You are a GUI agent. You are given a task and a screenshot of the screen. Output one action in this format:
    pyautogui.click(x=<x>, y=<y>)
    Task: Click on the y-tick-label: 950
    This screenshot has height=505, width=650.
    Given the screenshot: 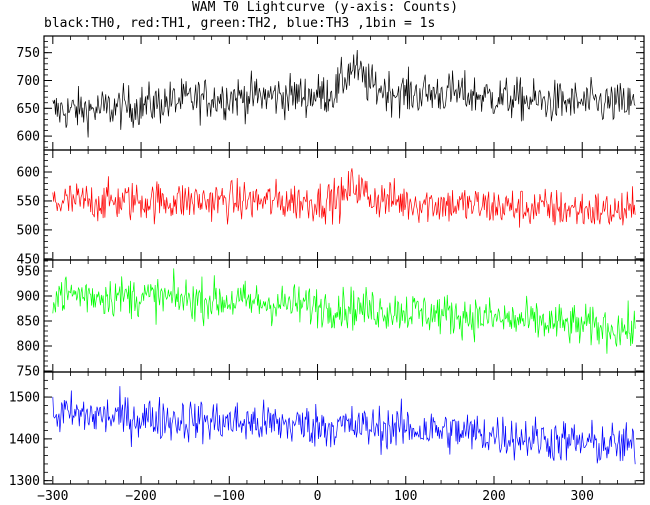 What is the action you would take?
    pyautogui.click(x=28, y=272)
    